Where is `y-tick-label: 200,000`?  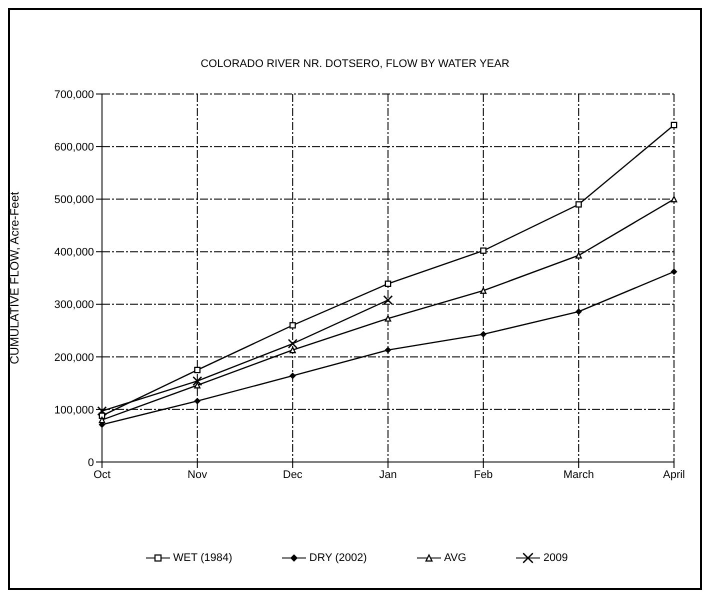
y-tick-label: 200,000 is located at coordinates (74, 358).